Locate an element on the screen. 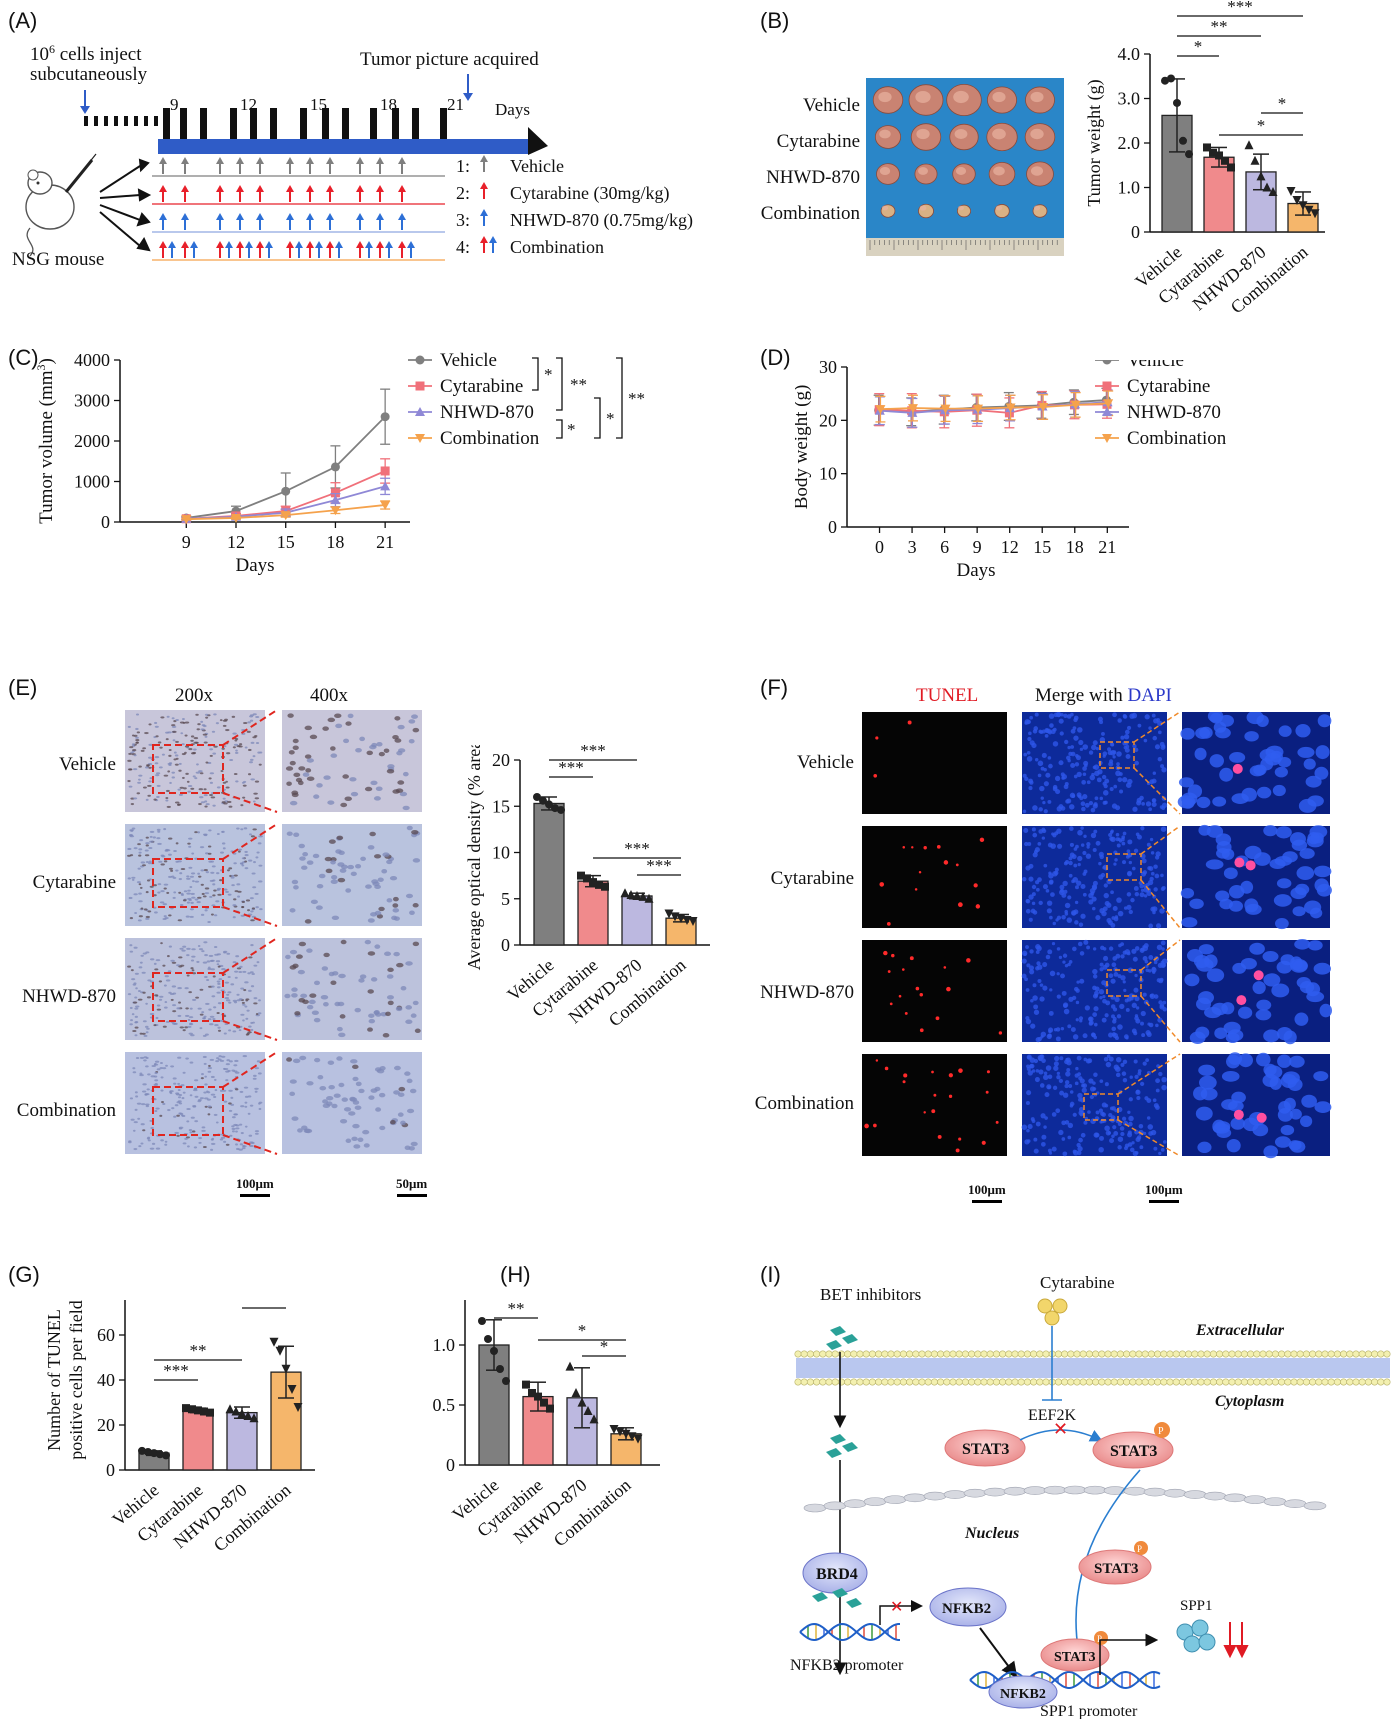 This screenshot has width=1400, height=1719. legend-label: Cytarabine is located at coordinates (1168, 386).